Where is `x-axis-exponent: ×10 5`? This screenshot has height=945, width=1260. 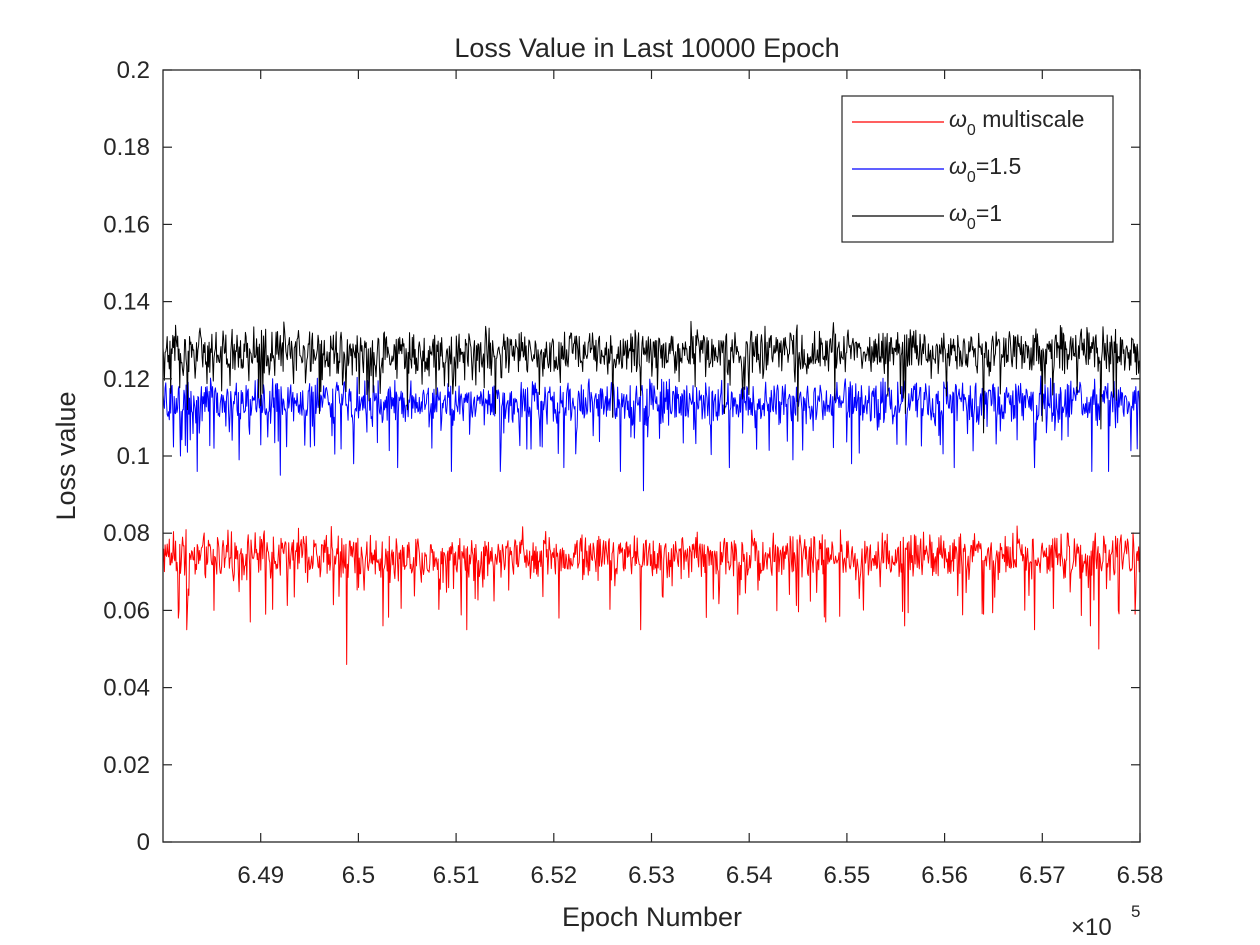 x-axis-exponent: ×10 5 is located at coordinates (1105, 921).